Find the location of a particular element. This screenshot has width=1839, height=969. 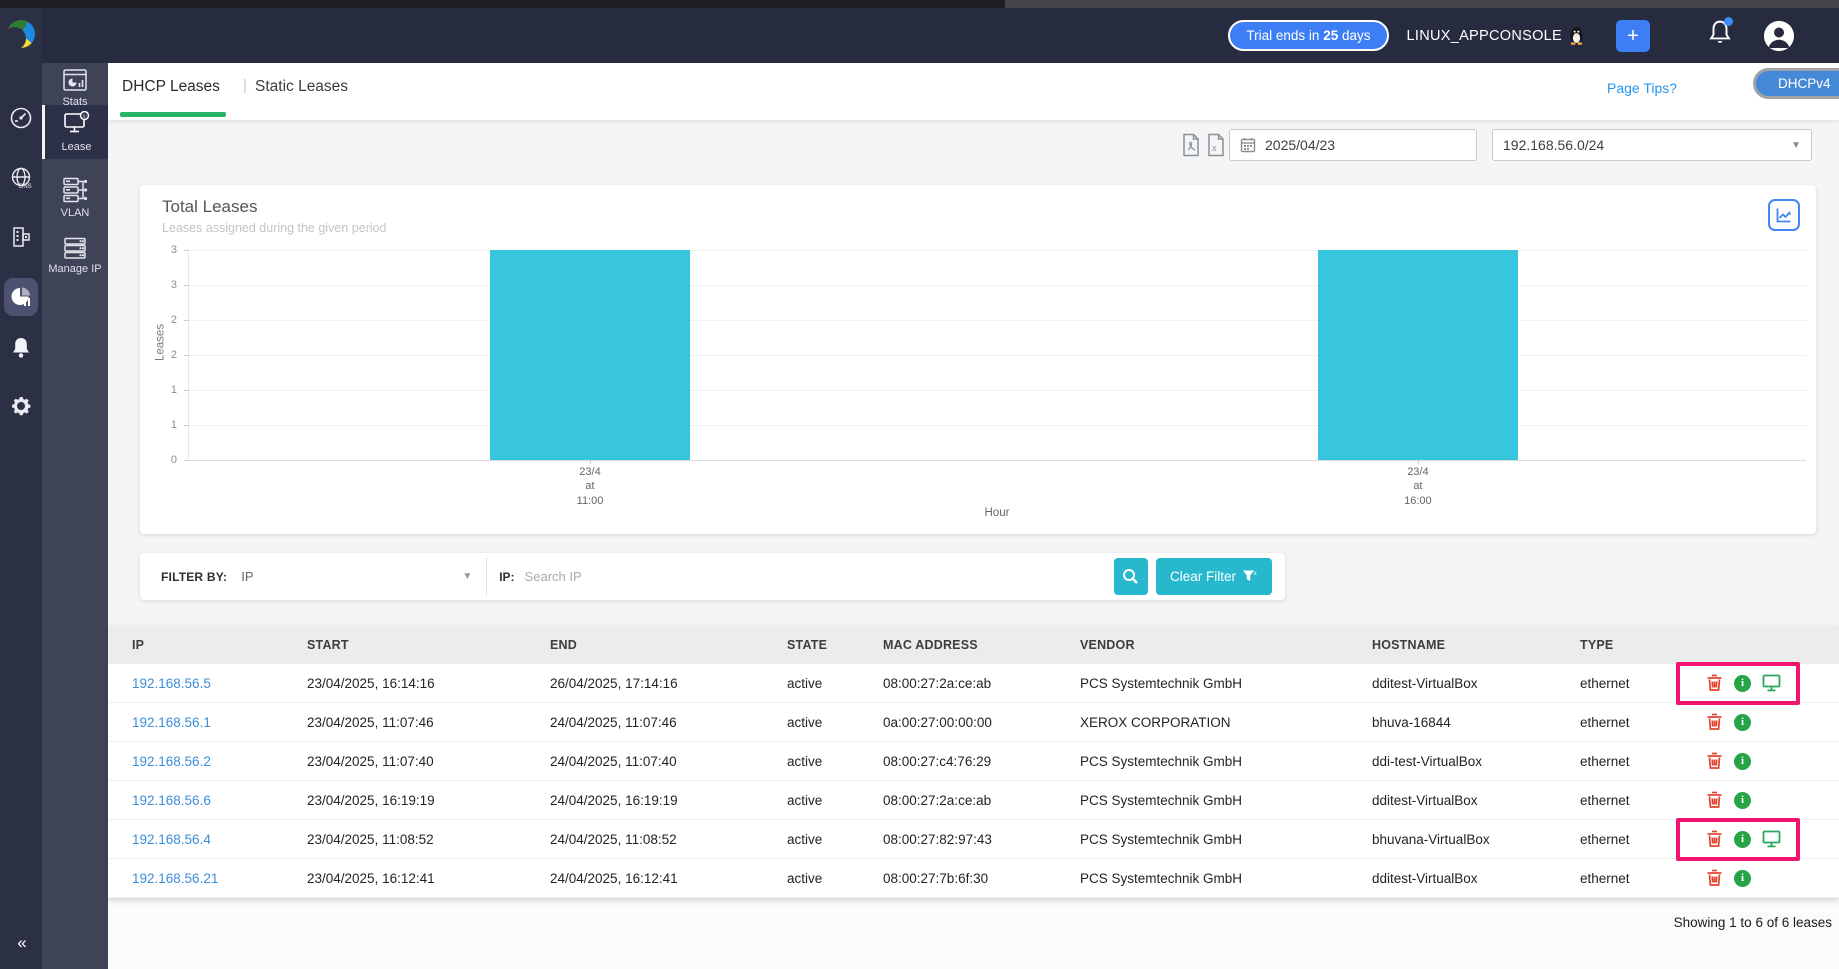

lease-vendor: PCS Systemtechnik GmbH is located at coordinates (1161, 683).